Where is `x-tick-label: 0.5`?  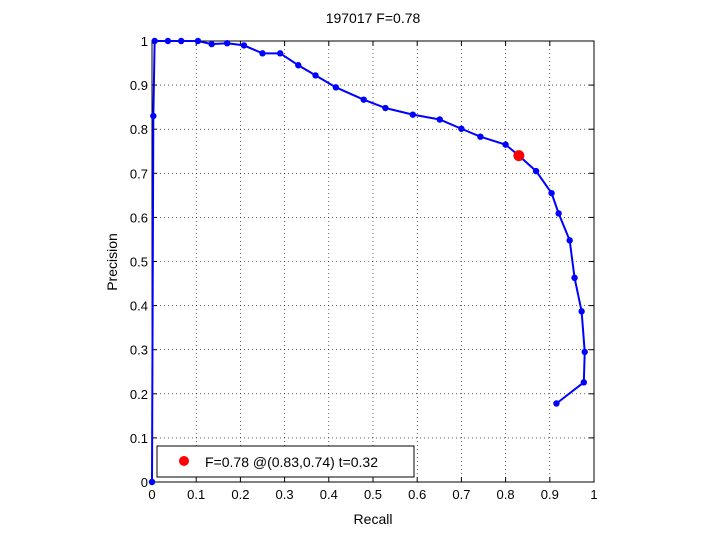 x-tick-label: 0.5 is located at coordinates (373, 494).